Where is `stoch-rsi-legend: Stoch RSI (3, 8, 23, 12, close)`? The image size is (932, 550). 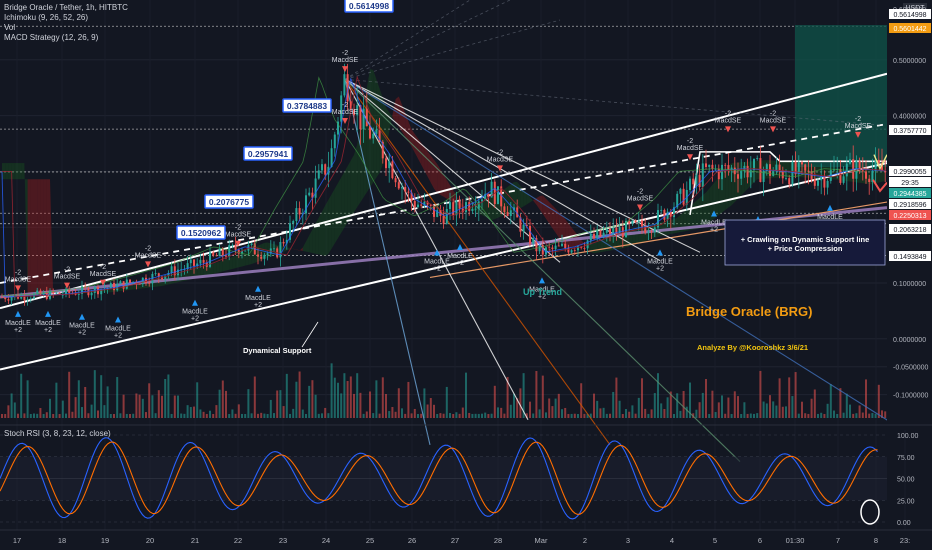
stoch-rsi-legend: Stoch RSI (3, 8, 23, 12, close) is located at coordinates (57, 433).